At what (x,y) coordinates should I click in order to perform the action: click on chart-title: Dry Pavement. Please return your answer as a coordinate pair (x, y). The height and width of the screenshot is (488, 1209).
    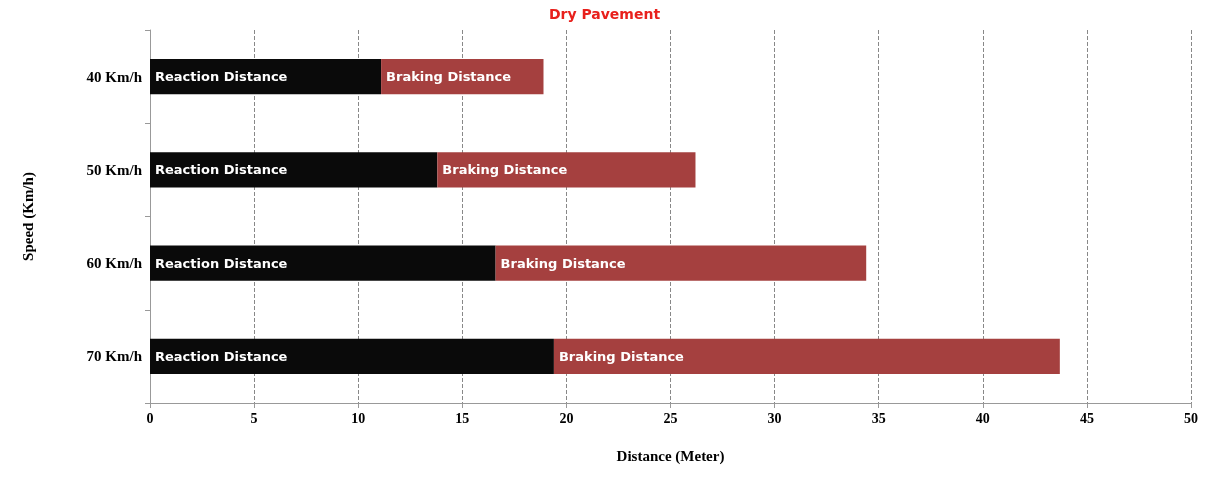
    Looking at the image, I should click on (604, 14).